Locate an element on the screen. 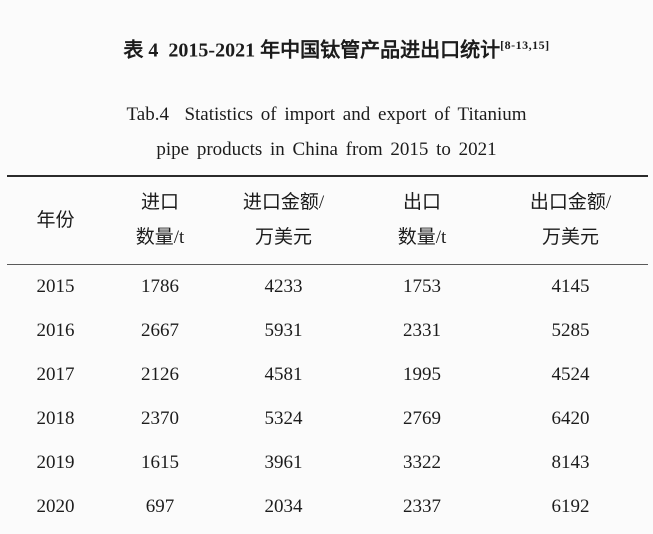 The width and height of the screenshot is (653, 534). table-row: 2020 697 2034 2337 6192 is located at coordinates (327, 507).